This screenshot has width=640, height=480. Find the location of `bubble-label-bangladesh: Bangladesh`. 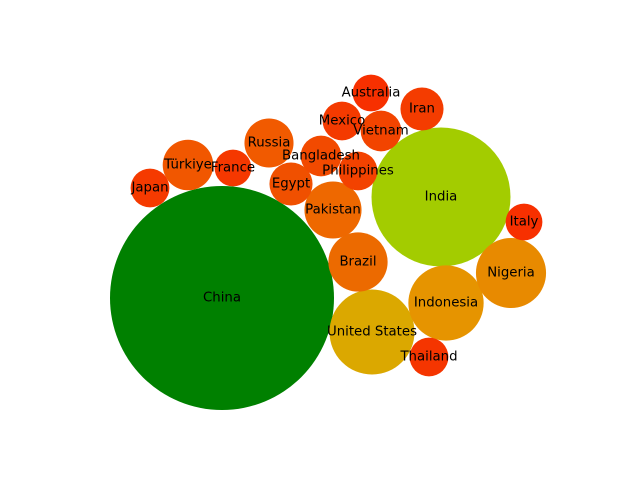

bubble-label-bangladesh: Bangladesh is located at coordinates (321, 156).